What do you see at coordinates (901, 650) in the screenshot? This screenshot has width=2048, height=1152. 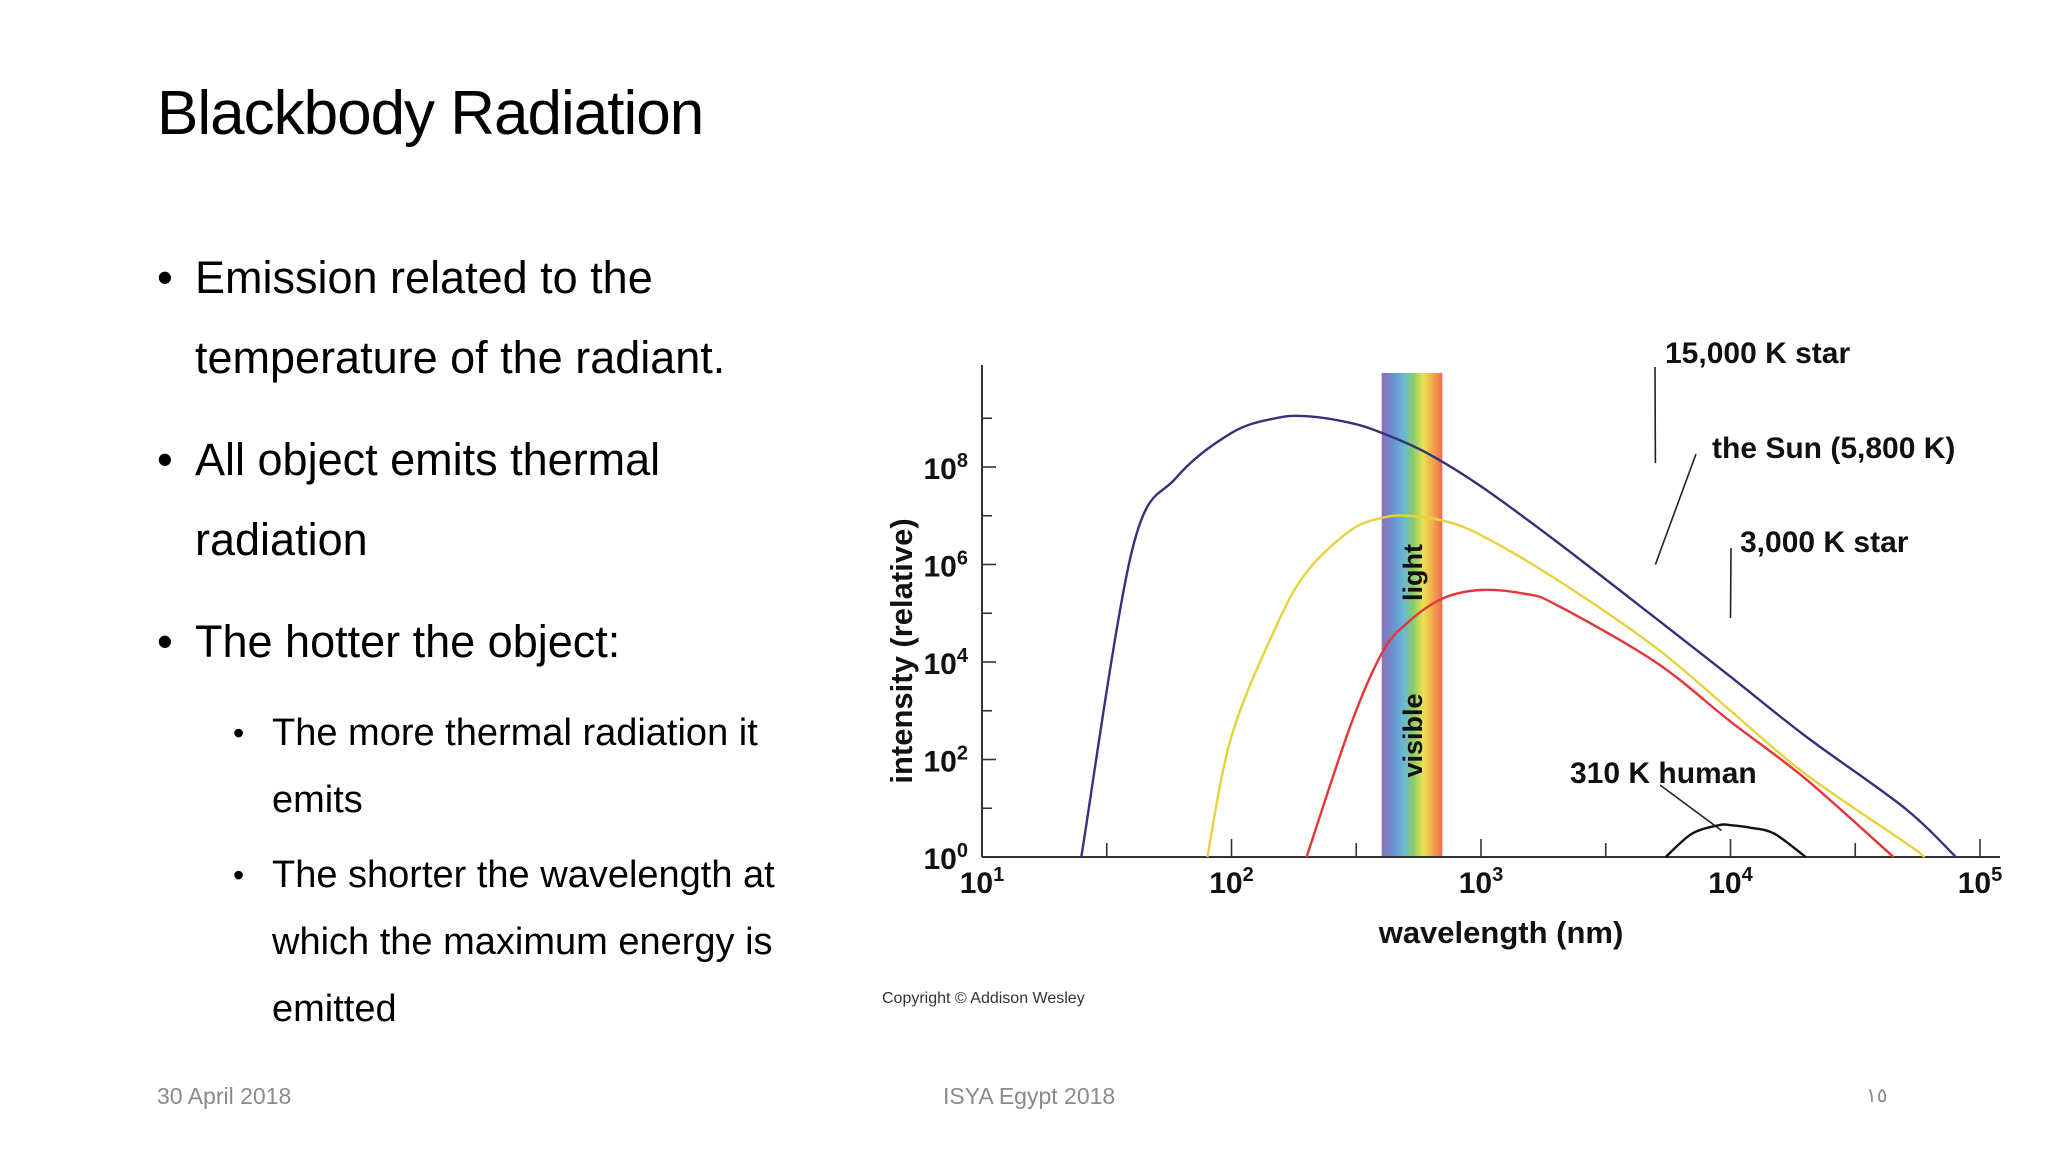 I see `y-axis-label: intensity (relative)` at bounding box center [901, 650].